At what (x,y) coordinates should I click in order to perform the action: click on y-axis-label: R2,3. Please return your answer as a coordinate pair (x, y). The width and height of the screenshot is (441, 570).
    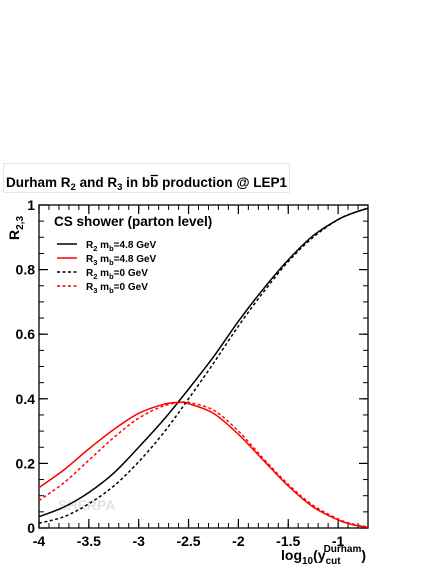
    Looking at the image, I should click on (16, 228).